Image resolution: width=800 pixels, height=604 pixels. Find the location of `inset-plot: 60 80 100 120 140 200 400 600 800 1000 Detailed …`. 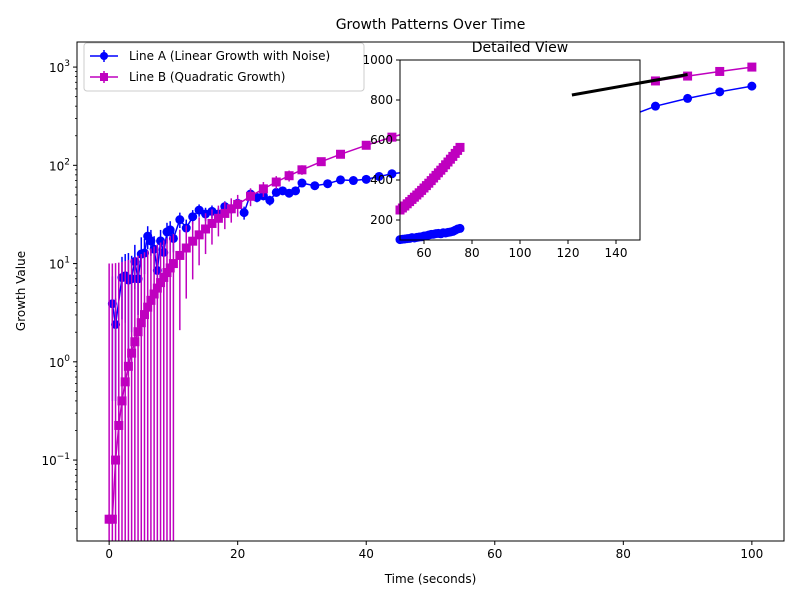

inset-plot: 60 80 100 120 140 200 400 600 800 1000 Detailed … is located at coordinates (501, 150).